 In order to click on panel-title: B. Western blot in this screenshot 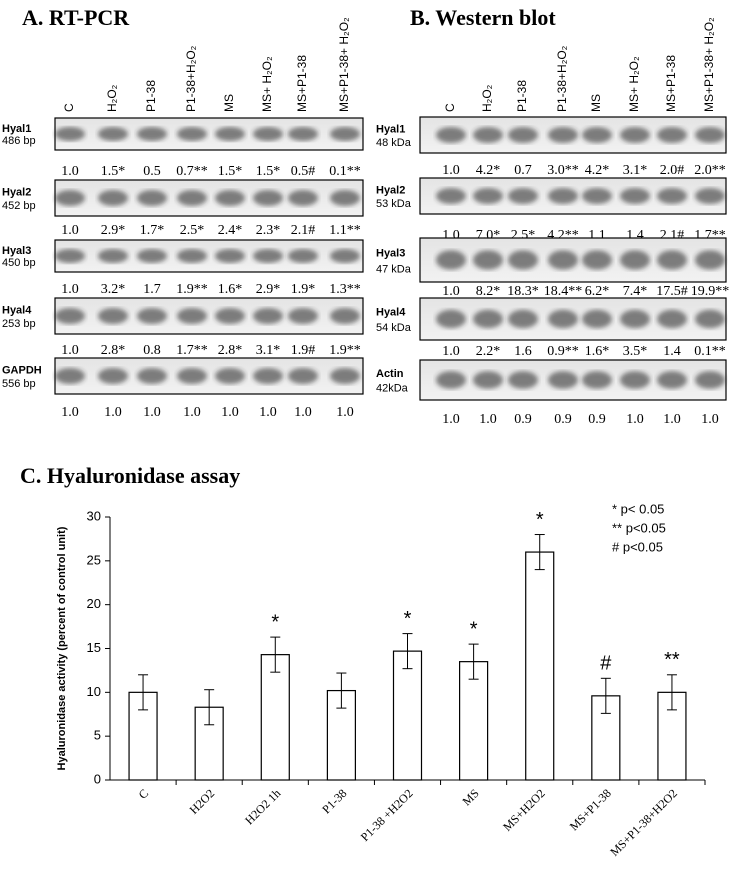, I will do `click(483, 17)`.